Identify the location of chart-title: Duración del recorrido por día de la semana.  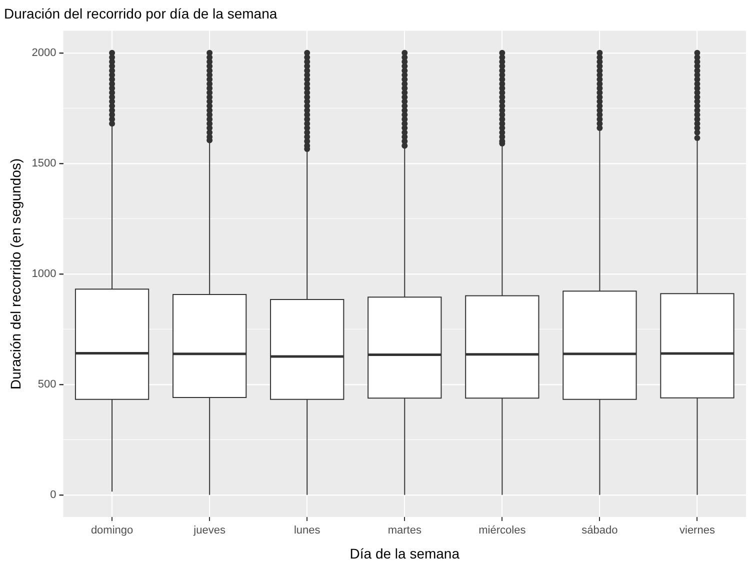
(141, 13).